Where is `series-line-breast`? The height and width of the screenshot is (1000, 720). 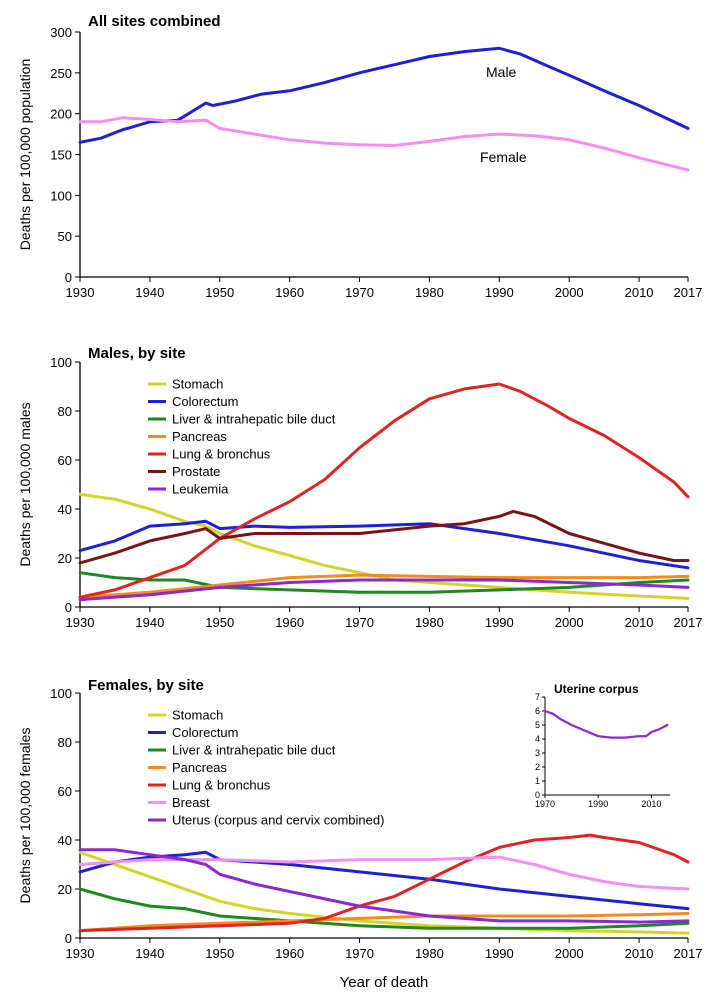 series-line-breast is located at coordinates (384, 873).